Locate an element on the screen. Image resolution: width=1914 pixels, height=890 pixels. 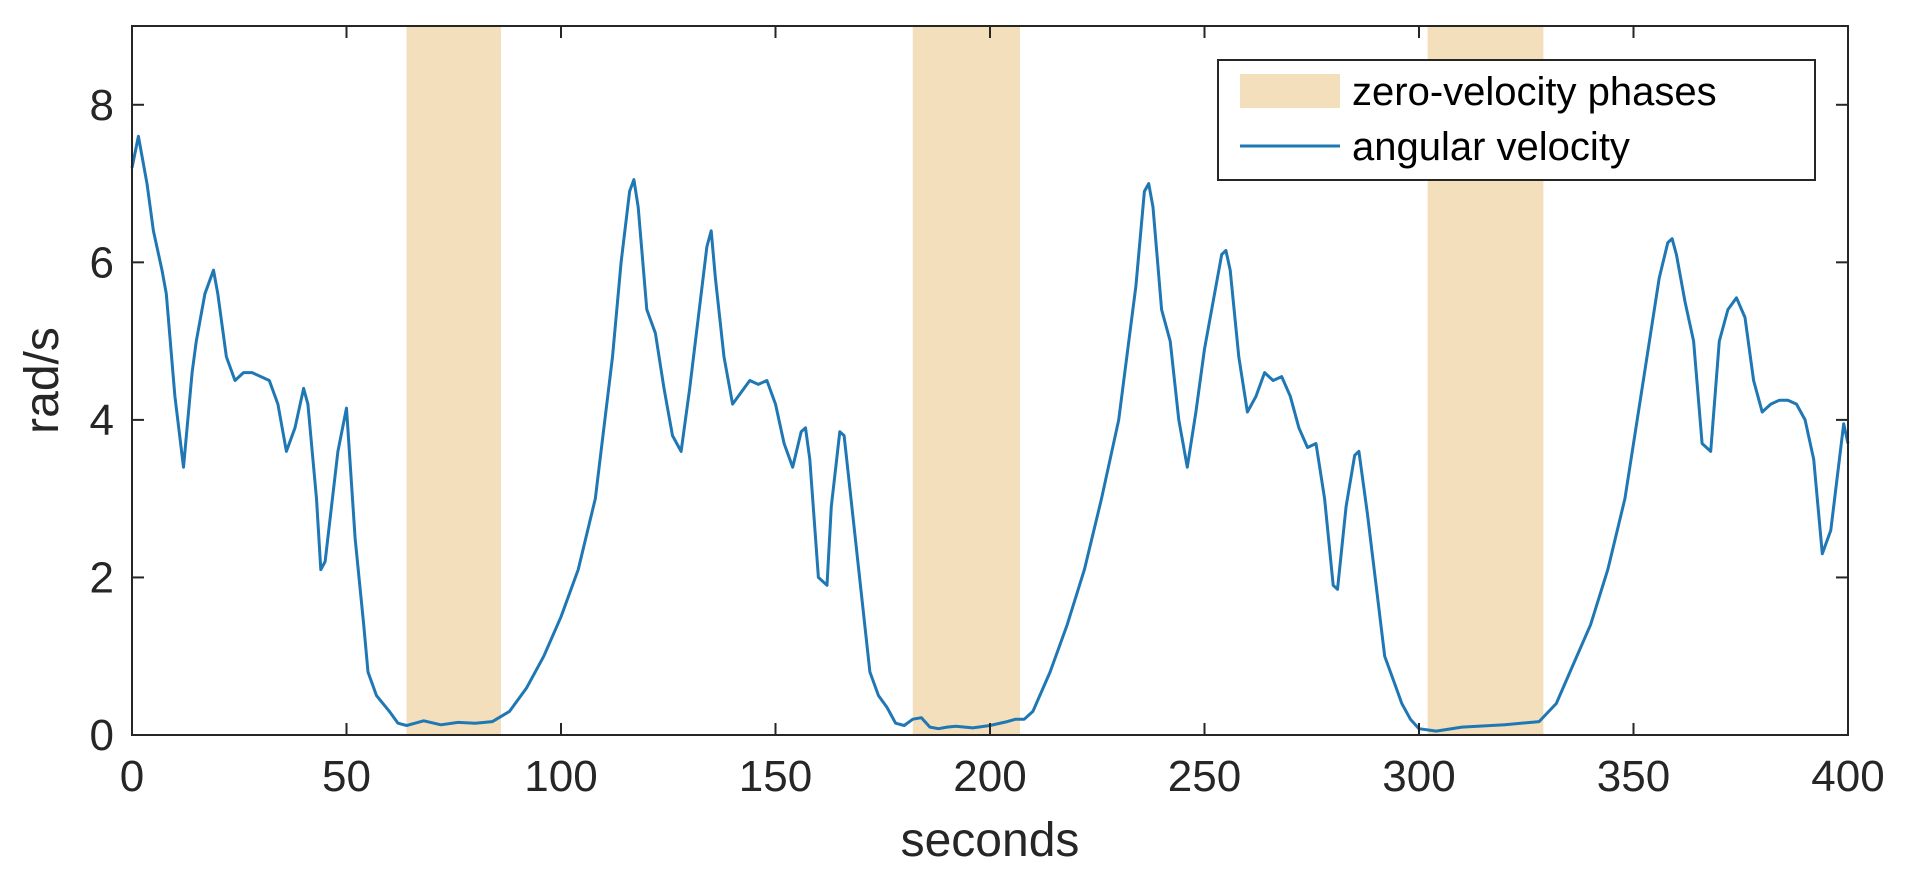
x-tick-label-400: 400 is located at coordinates (1847, 776).